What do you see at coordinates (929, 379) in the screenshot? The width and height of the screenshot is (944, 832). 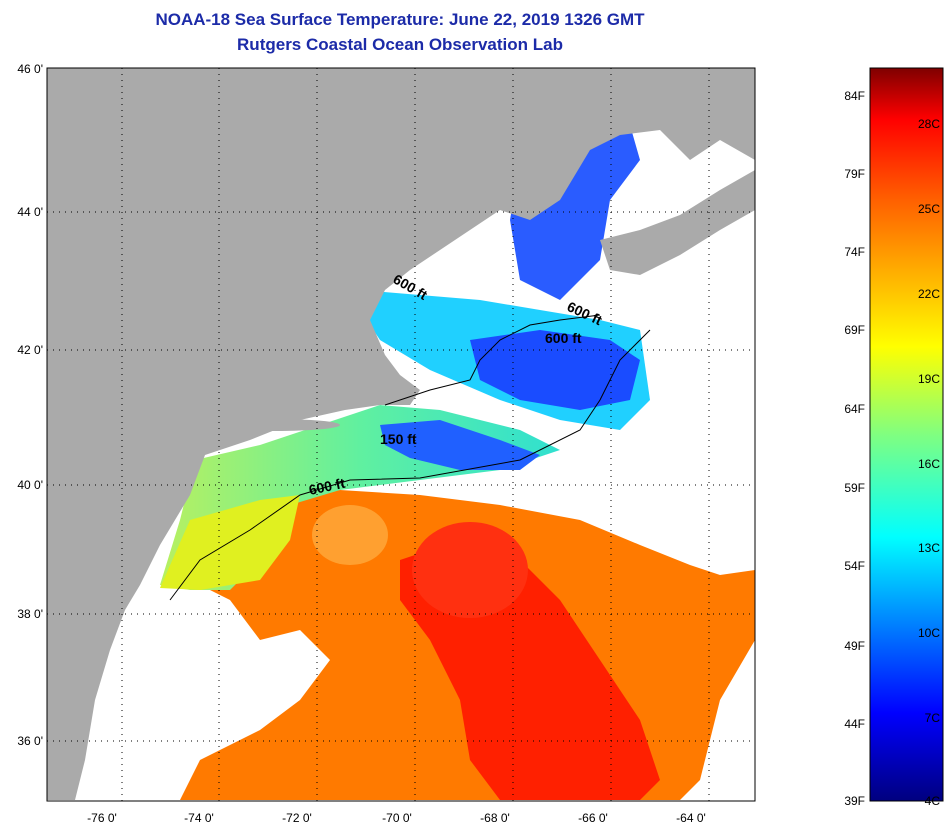 I see `cbar-label-19c: 19C` at bounding box center [929, 379].